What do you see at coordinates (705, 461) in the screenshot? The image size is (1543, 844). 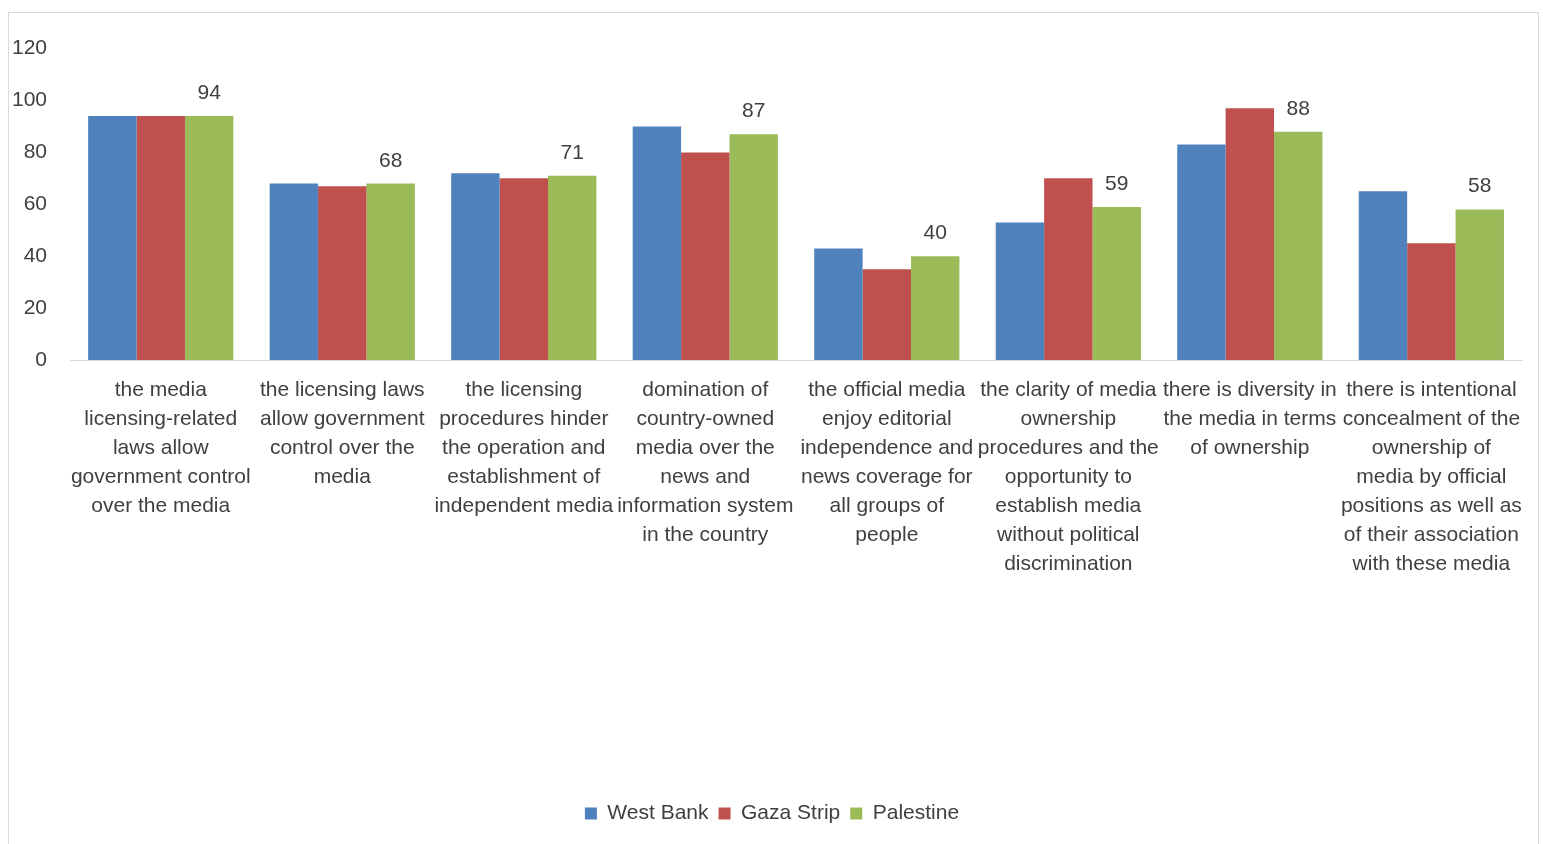 I see `x-tick-label: domination of country-owned media over the news and information system in the country` at bounding box center [705, 461].